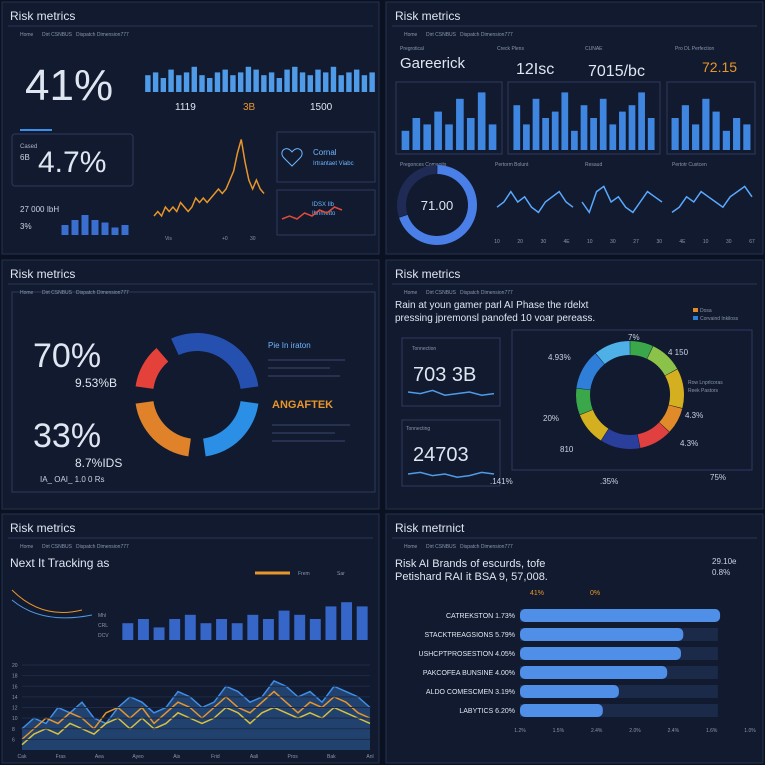 Image resolution: width=765 pixels, height=765 pixels. What do you see at coordinates (593, 165) in the screenshot?
I see `chart-title: Resaud` at bounding box center [593, 165].